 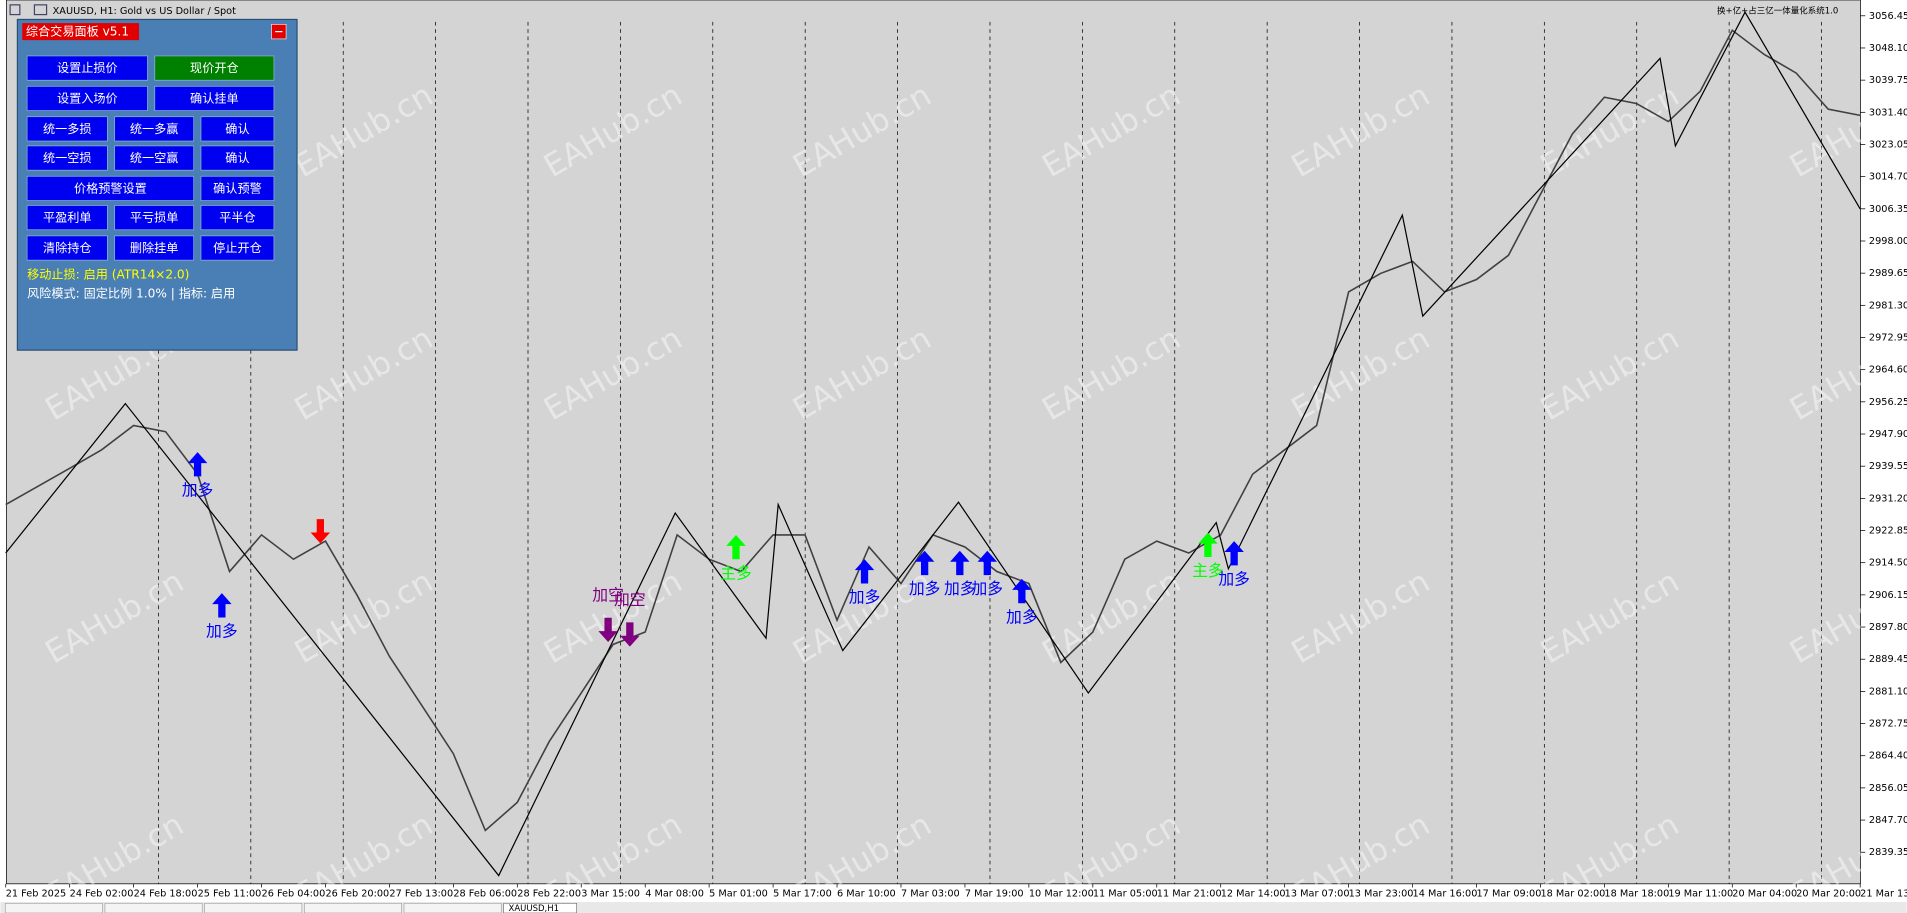 I want to click on panel-button: 统一多损, so click(x=67, y=129).